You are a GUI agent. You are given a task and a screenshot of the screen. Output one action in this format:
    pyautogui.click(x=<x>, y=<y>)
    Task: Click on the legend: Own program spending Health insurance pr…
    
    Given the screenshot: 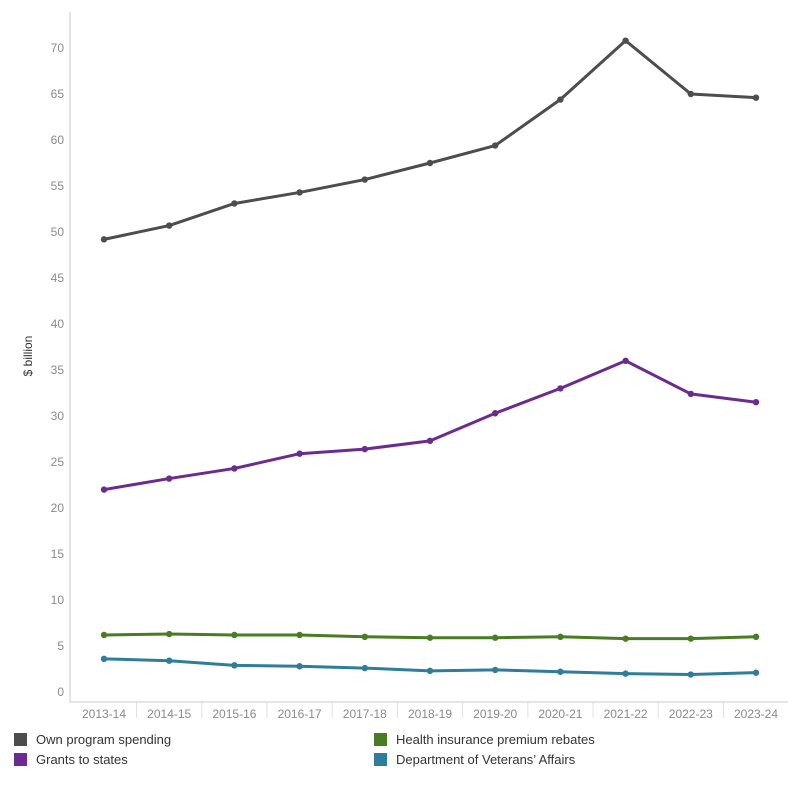 What is the action you would take?
    pyautogui.click(x=404, y=757)
    